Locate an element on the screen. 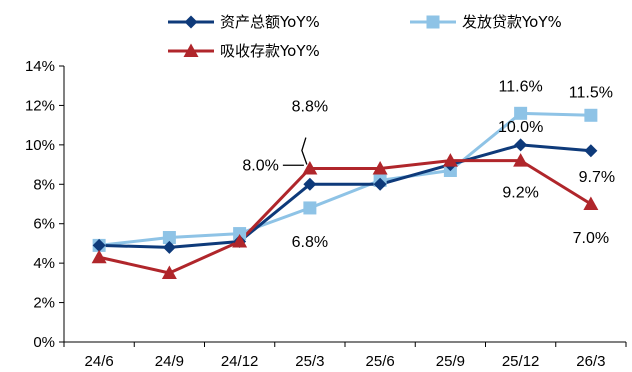 The image size is (632, 372). y-tick-label: 4% is located at coordinates (44, 263).